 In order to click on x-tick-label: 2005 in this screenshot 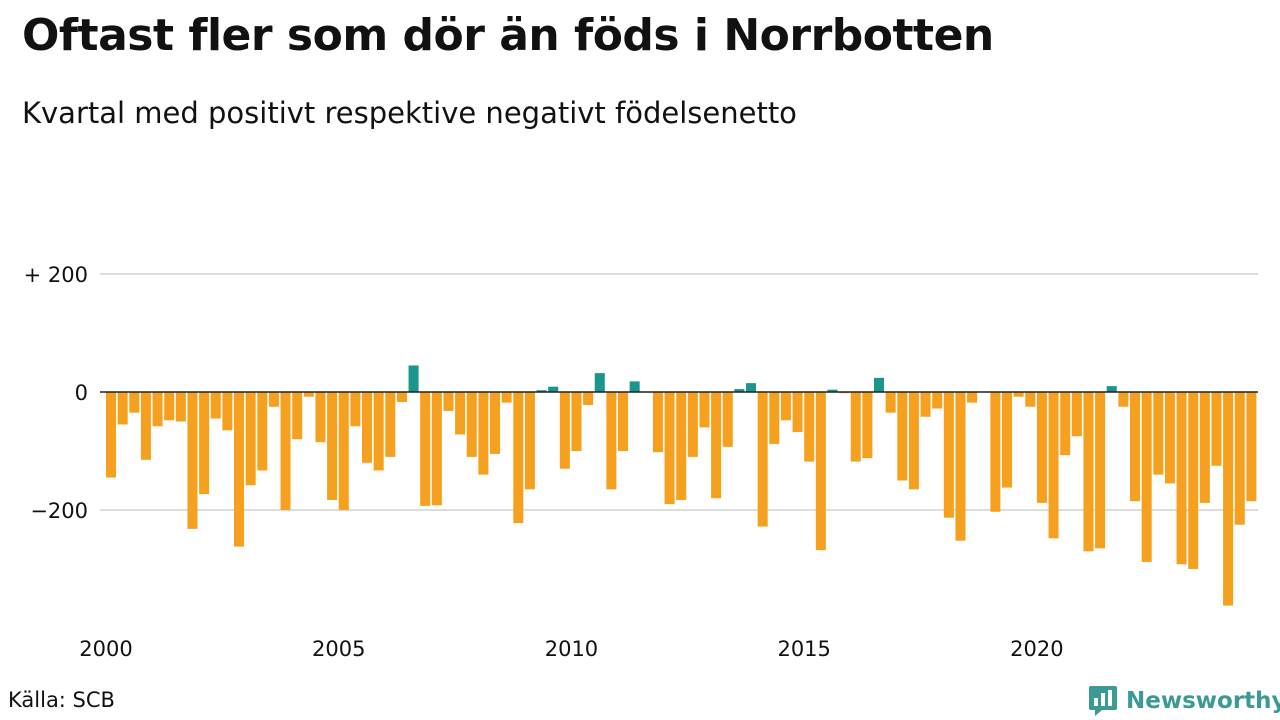, I will do `click(338, 649)`.